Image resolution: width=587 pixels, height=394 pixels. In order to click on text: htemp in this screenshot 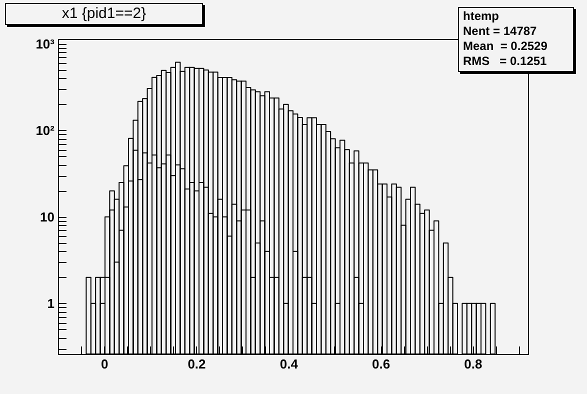, I will do `click(481, 16)`.